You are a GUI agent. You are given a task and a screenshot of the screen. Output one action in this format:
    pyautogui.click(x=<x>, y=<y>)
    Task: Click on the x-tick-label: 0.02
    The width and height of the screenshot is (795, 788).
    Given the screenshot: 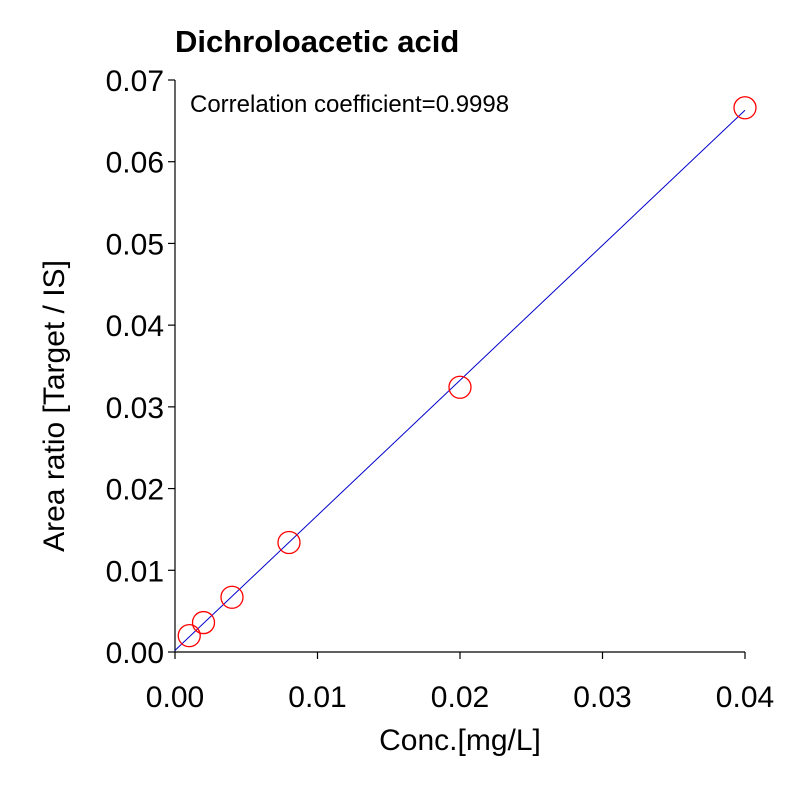 What is the action you would take?
    pyautogui.click(x=460, y=697)
    